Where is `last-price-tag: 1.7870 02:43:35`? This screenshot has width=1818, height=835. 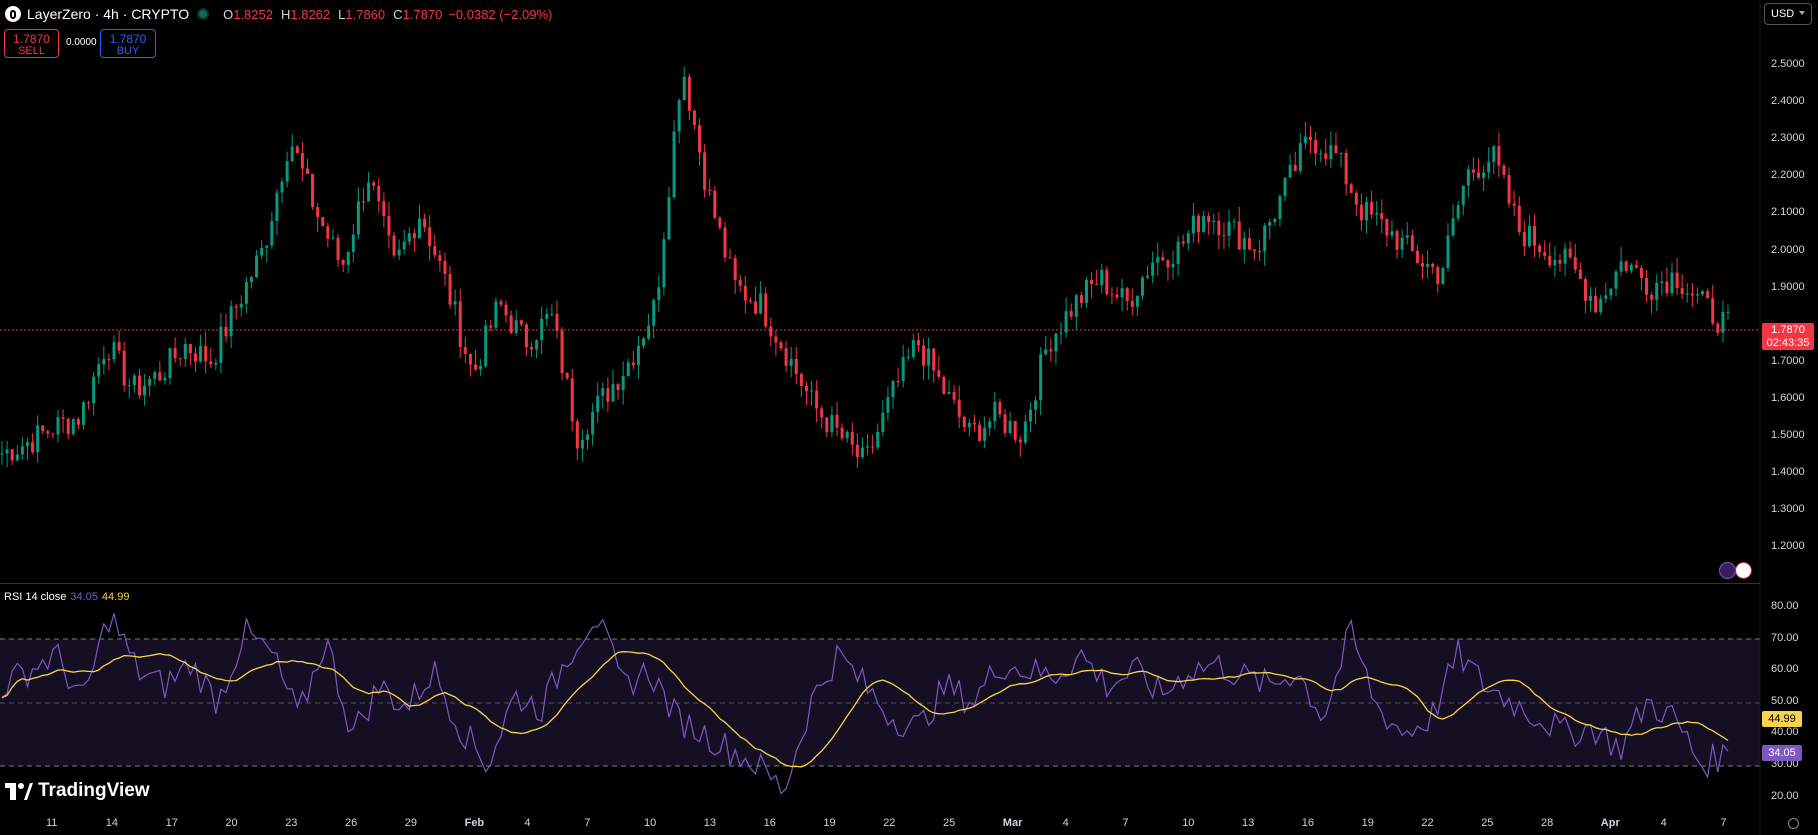
last-price-tag: 1.7870 02:43:35 is located at coordinates (1788, 336).